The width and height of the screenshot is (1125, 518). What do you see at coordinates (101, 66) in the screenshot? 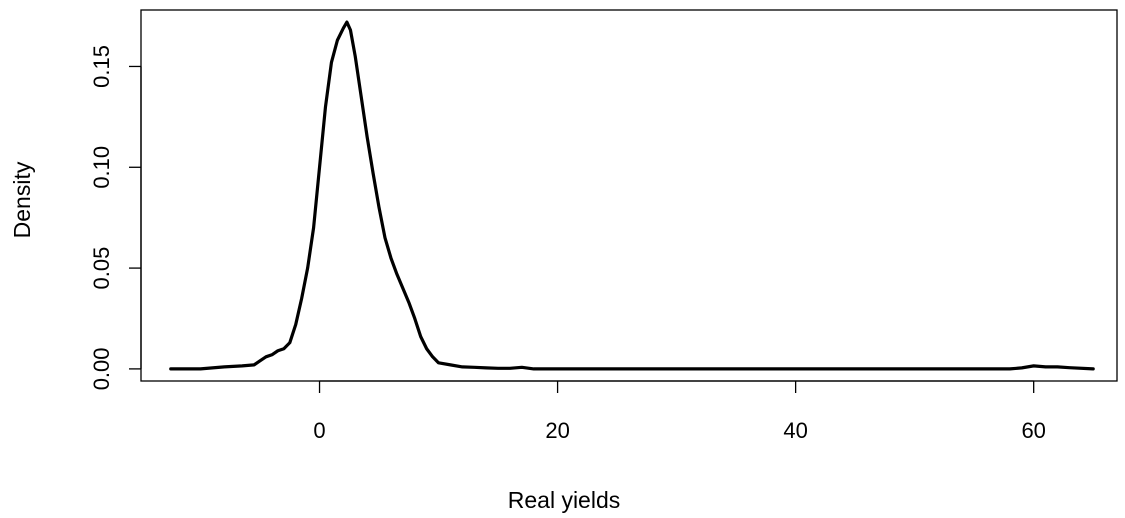
I see `y-tick-label: 0.15` at bounding box center [101, 66].